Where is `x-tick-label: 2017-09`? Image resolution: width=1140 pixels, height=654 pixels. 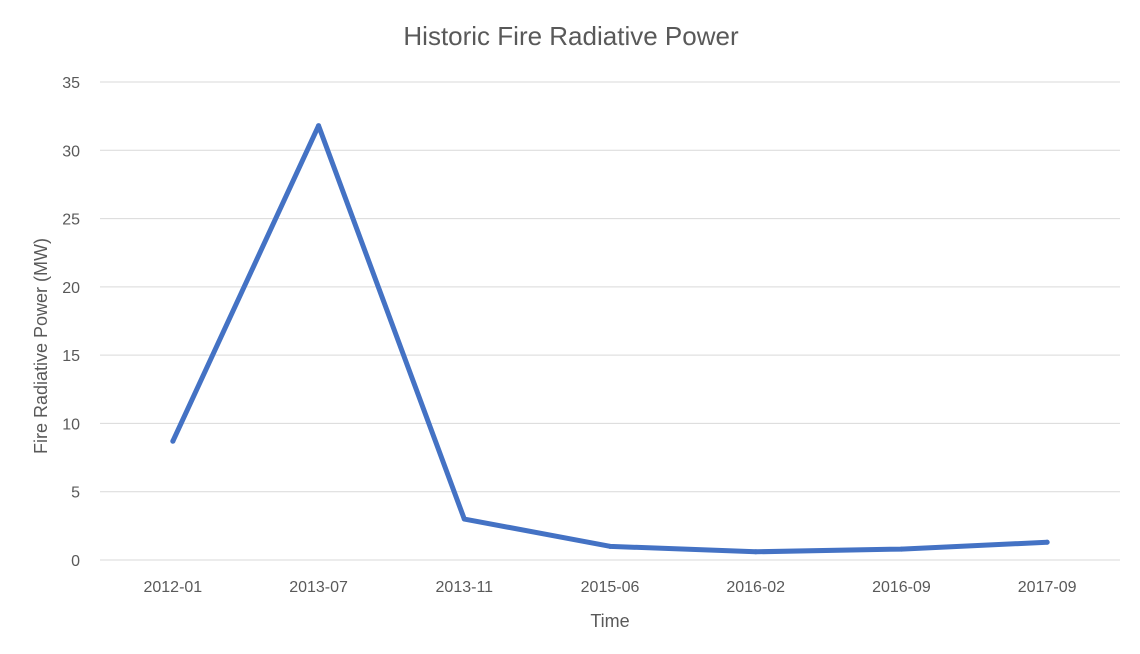
x-tick-label: 2017-09 is located at coordinates (1047, 587).